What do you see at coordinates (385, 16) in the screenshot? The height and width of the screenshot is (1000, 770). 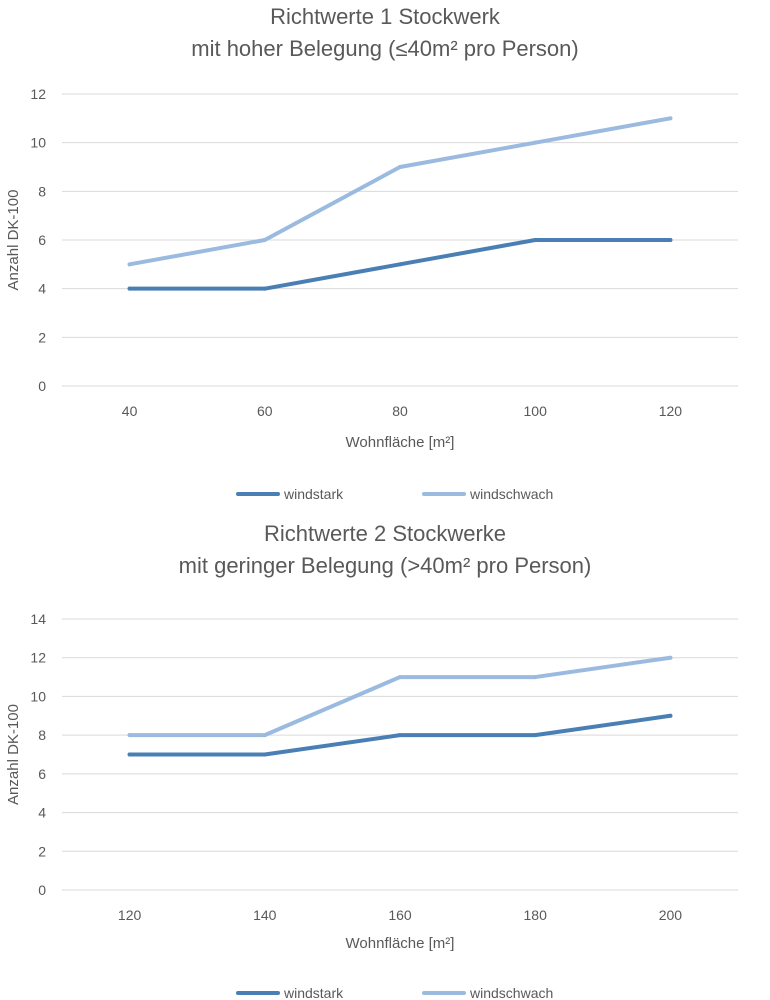 I see `chart-title-line-1: Richtwerte 1 Stockwerk` at bounding box center [385, 16].